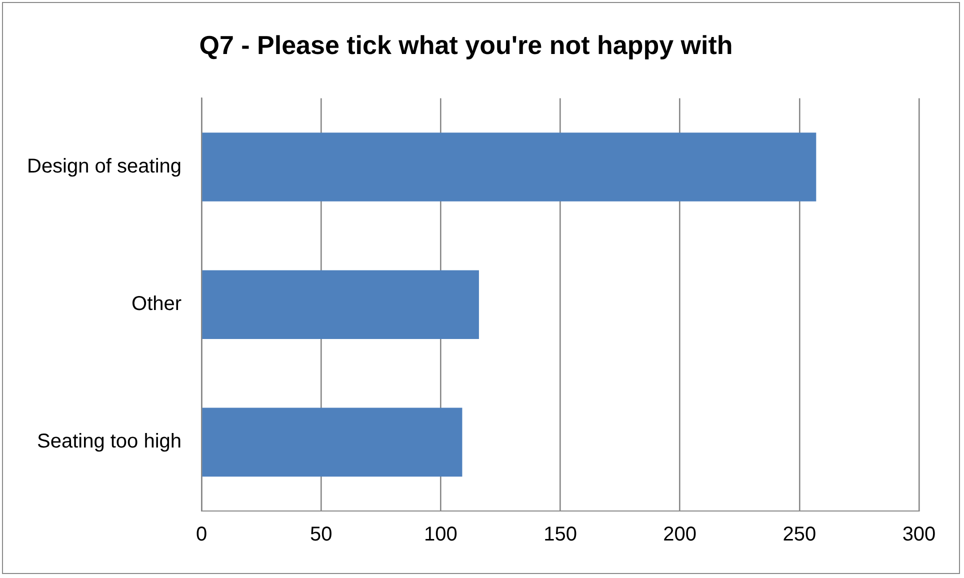  Describe the element at coordinates (799, 535) in the screenshot. I see `x-tick-label: 250` at that location.